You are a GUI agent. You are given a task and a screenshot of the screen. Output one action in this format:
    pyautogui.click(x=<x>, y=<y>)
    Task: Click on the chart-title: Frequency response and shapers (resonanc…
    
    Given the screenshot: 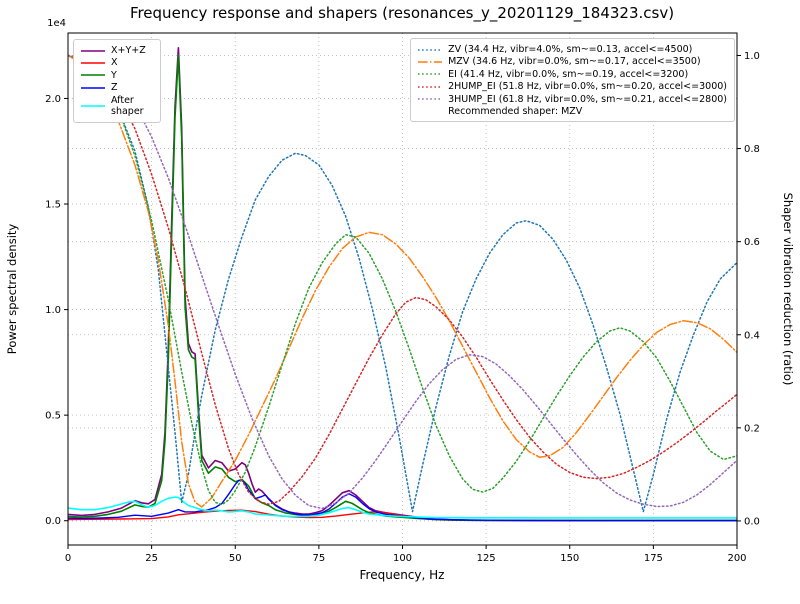 What is the action you would take?
    pyautogui.click(x=402, y=13)
    